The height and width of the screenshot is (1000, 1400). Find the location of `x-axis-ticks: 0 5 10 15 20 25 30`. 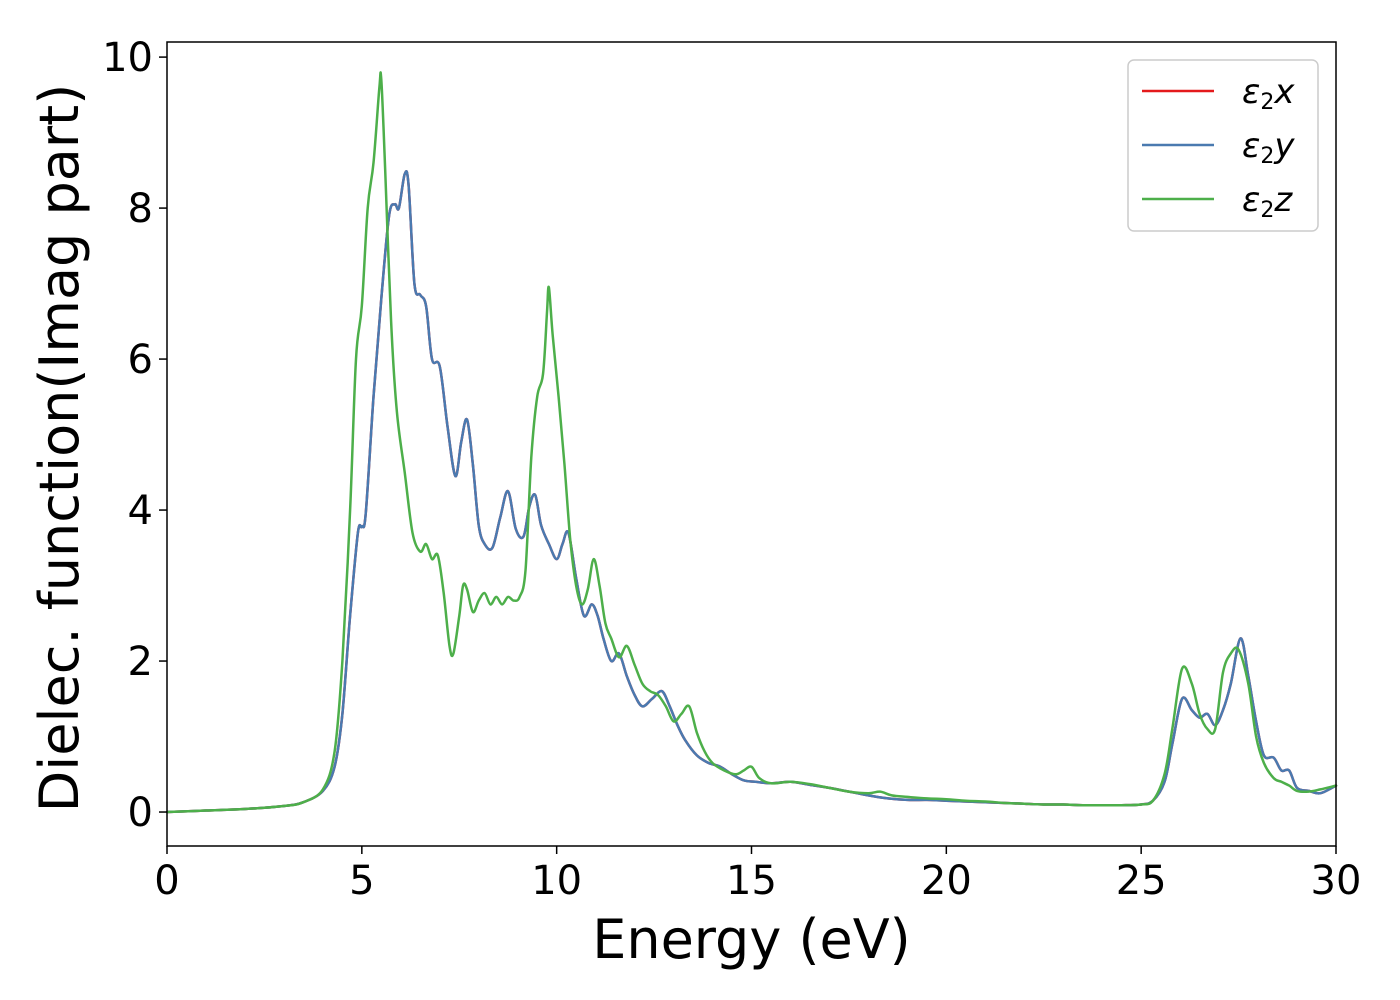

x-axis-ticks: 0 5 10 15 20 25 30 is located at coordinates (757, 875).